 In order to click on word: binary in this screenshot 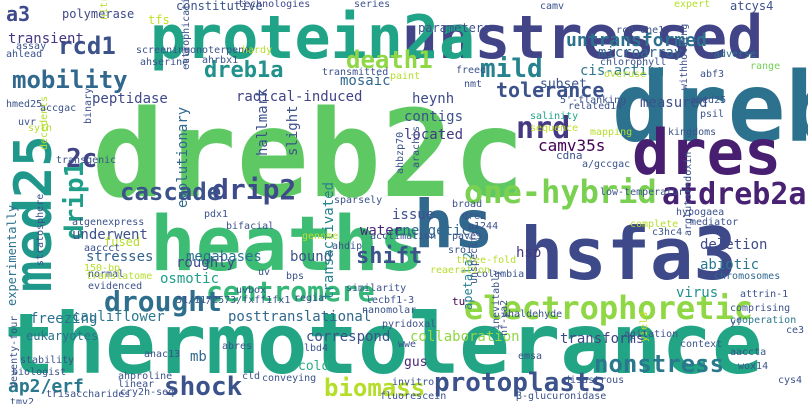, I will do `click(88, 105)`.